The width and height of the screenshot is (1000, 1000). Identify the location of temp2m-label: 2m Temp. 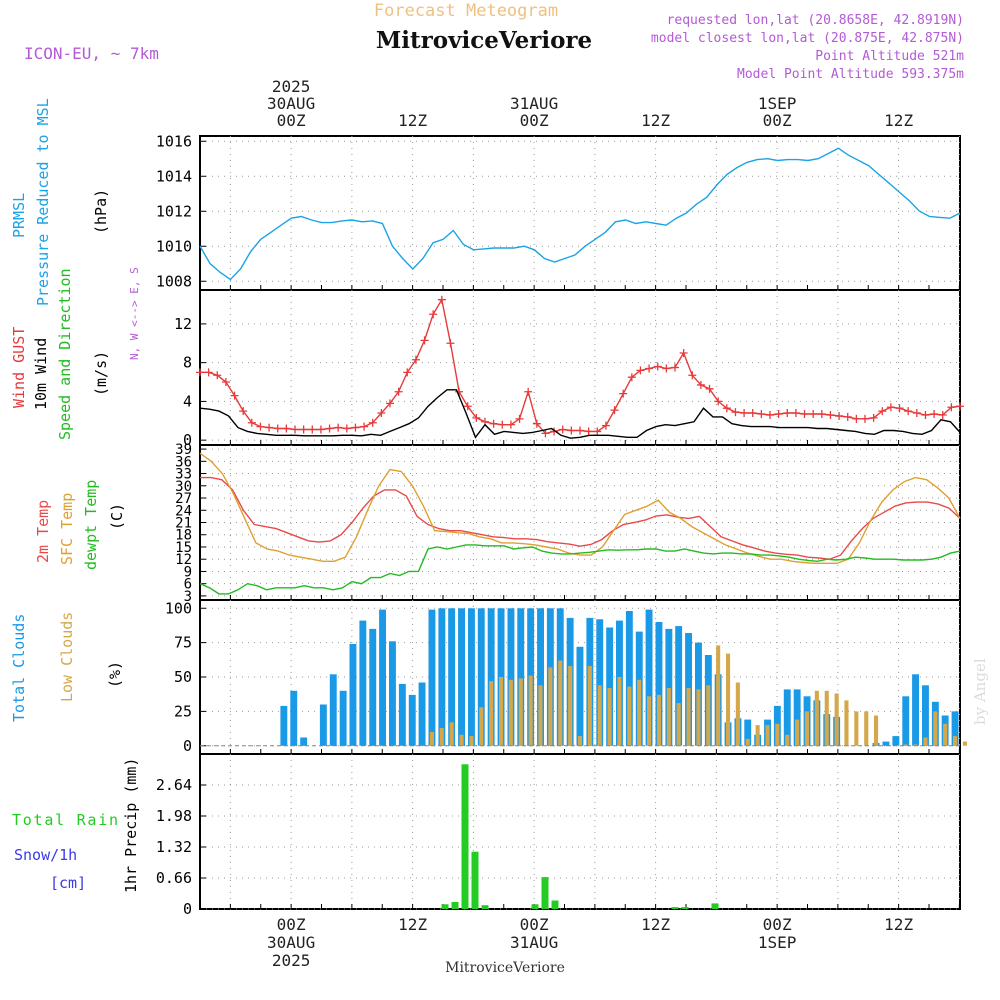
(43, 531).